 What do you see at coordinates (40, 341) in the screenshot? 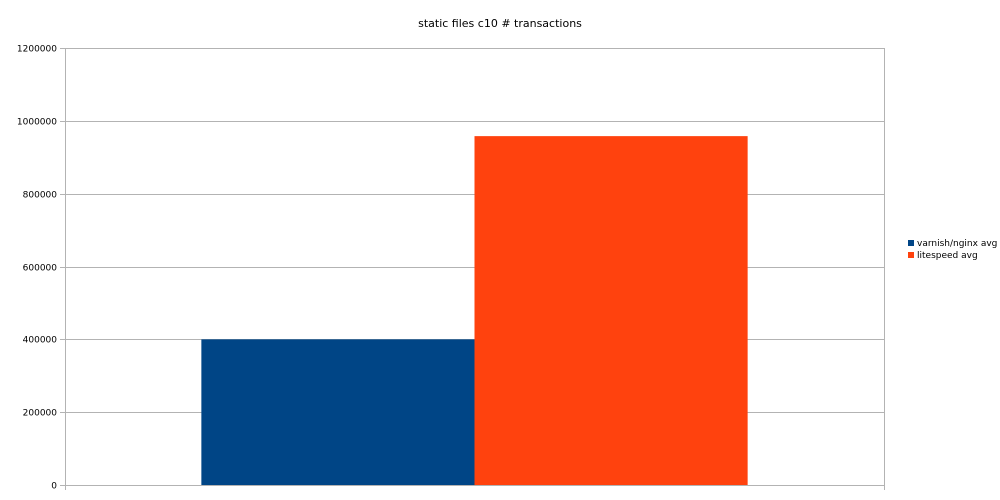
I see `y-tick-label: 400000` at bounding box center [40, 341].